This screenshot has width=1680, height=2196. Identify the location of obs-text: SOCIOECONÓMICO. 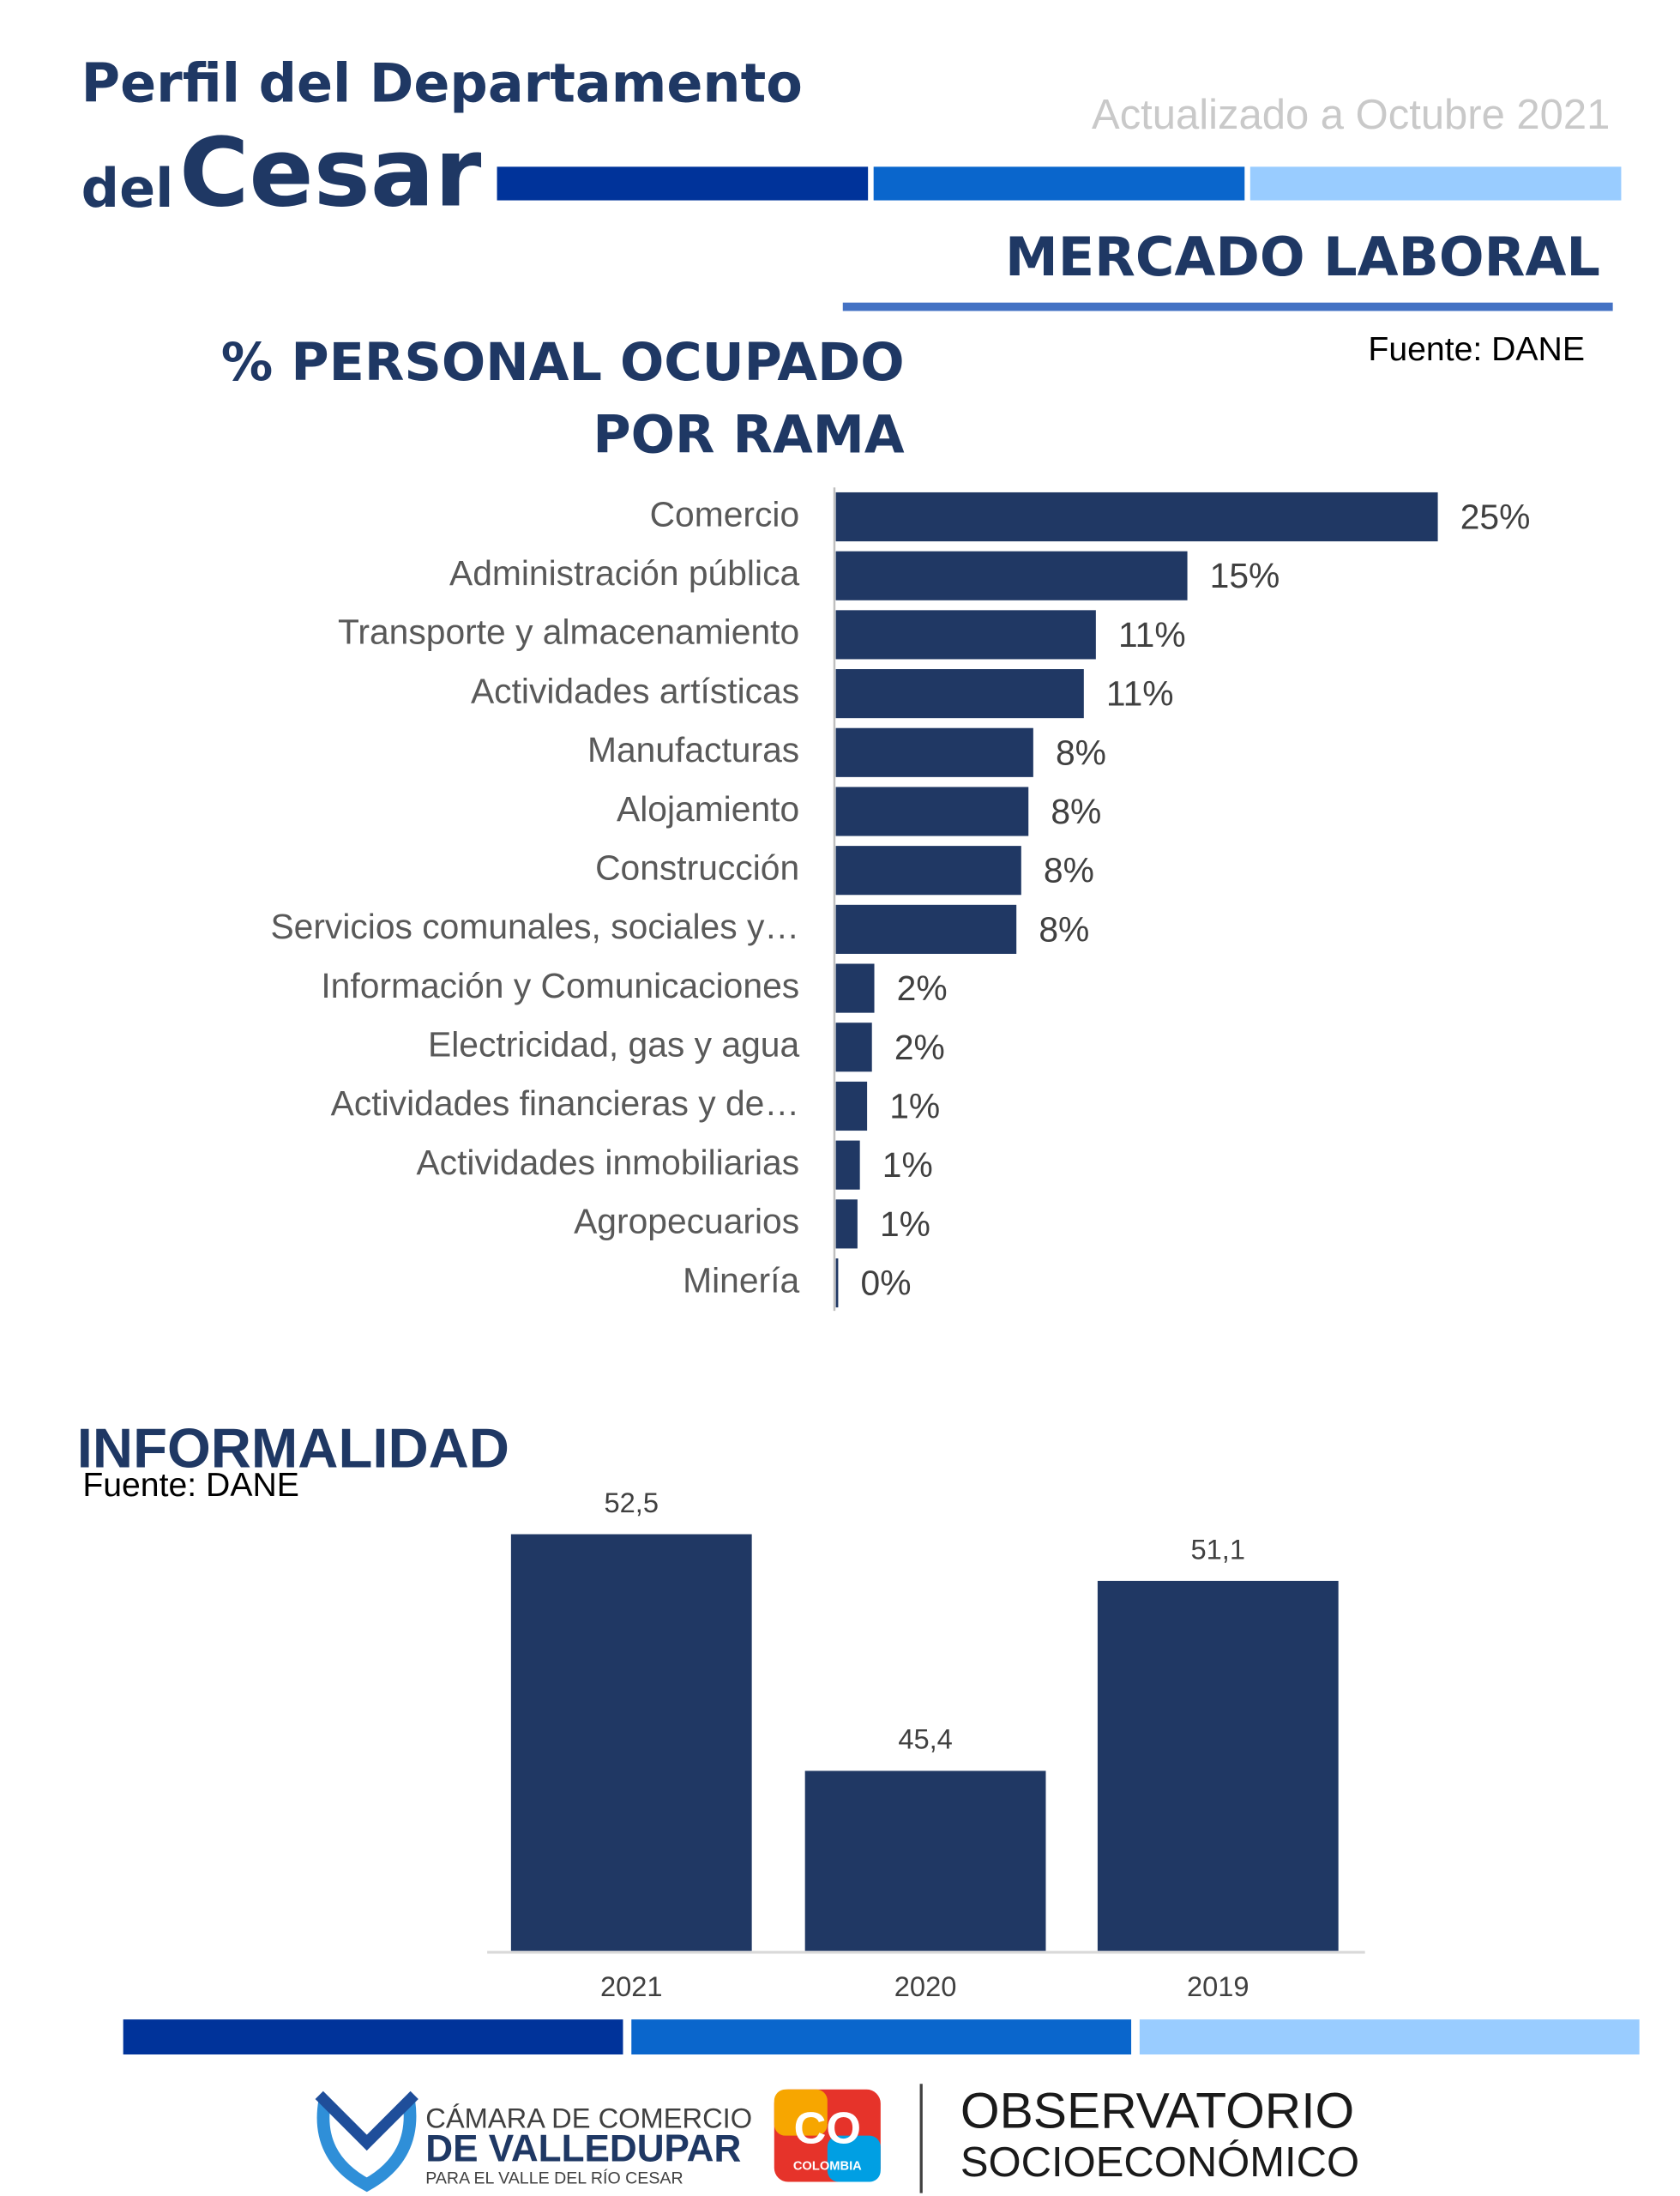
(1159, 2162).